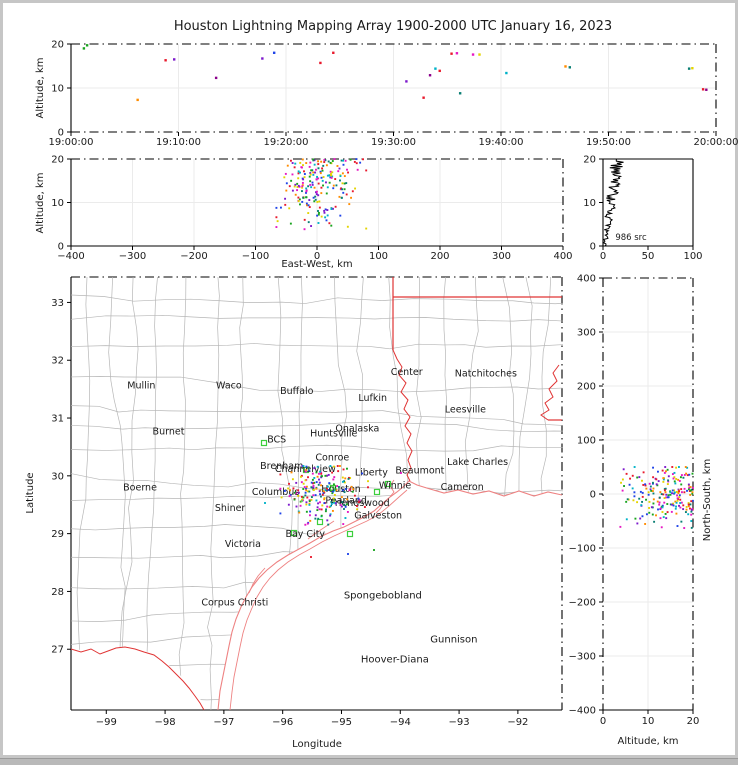 The width and height of the screenshot is (738, 765). Describe the element at coordinates (286, 142) in the screenshot. I see `time-xtick-label: 19:20:00` at that location.